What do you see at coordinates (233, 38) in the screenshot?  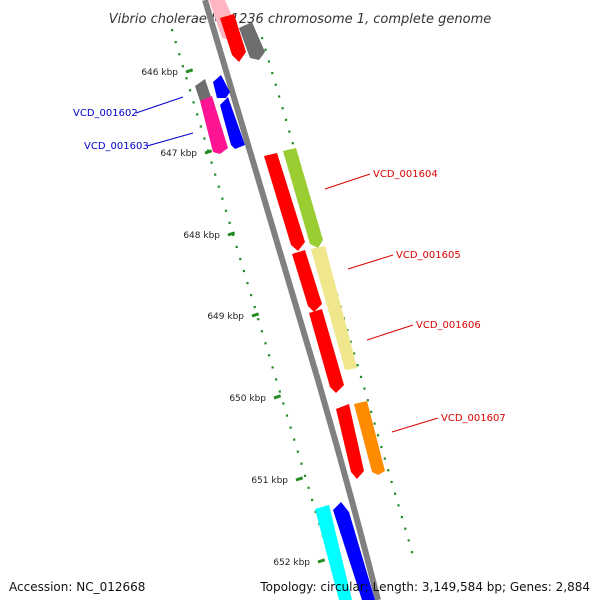 I see `gene-red-arrow-top` at bounding box center [233, 38].